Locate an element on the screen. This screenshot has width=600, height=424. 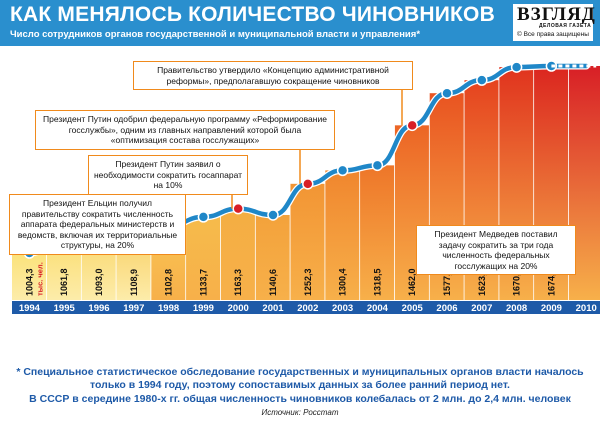
value-label-1994: 1004,3 is located at coordinates (29, 282).